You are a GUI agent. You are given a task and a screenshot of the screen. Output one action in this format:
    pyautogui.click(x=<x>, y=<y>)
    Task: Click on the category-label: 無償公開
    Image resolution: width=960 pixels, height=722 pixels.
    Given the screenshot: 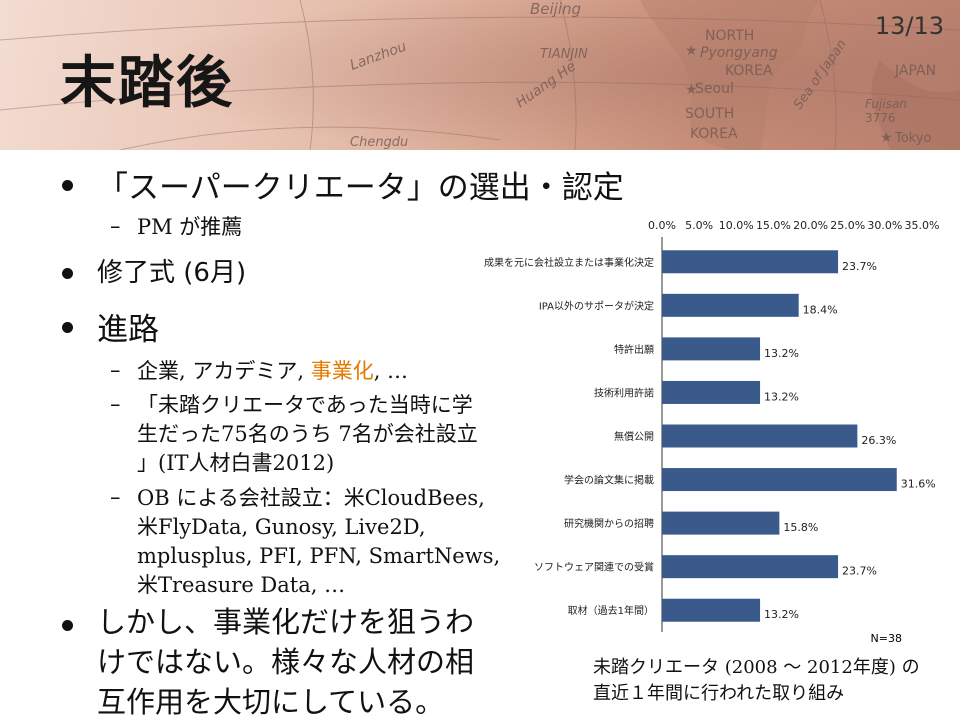 What is the action you would take?
    pyautogui.click(x=634, y=436)
    